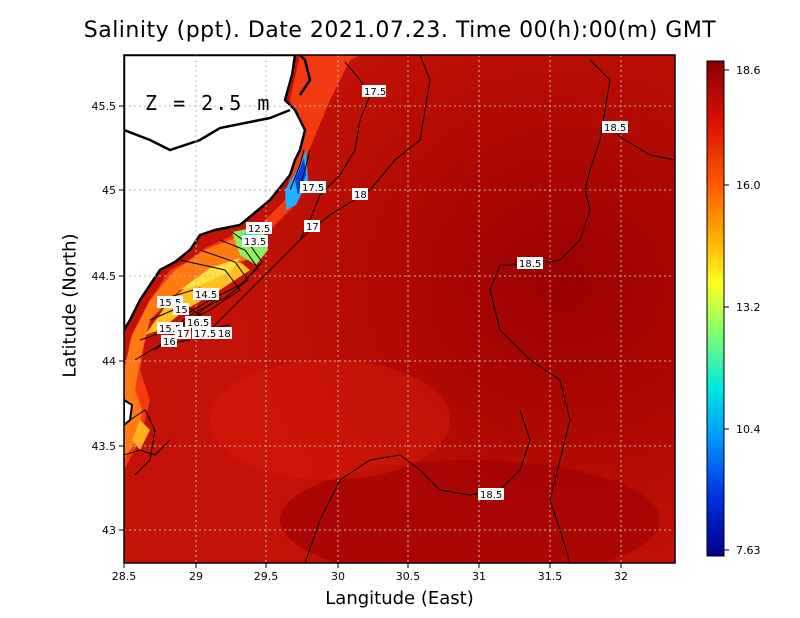  I want to click on colorbar-label: 10.4, so click(748, 429).